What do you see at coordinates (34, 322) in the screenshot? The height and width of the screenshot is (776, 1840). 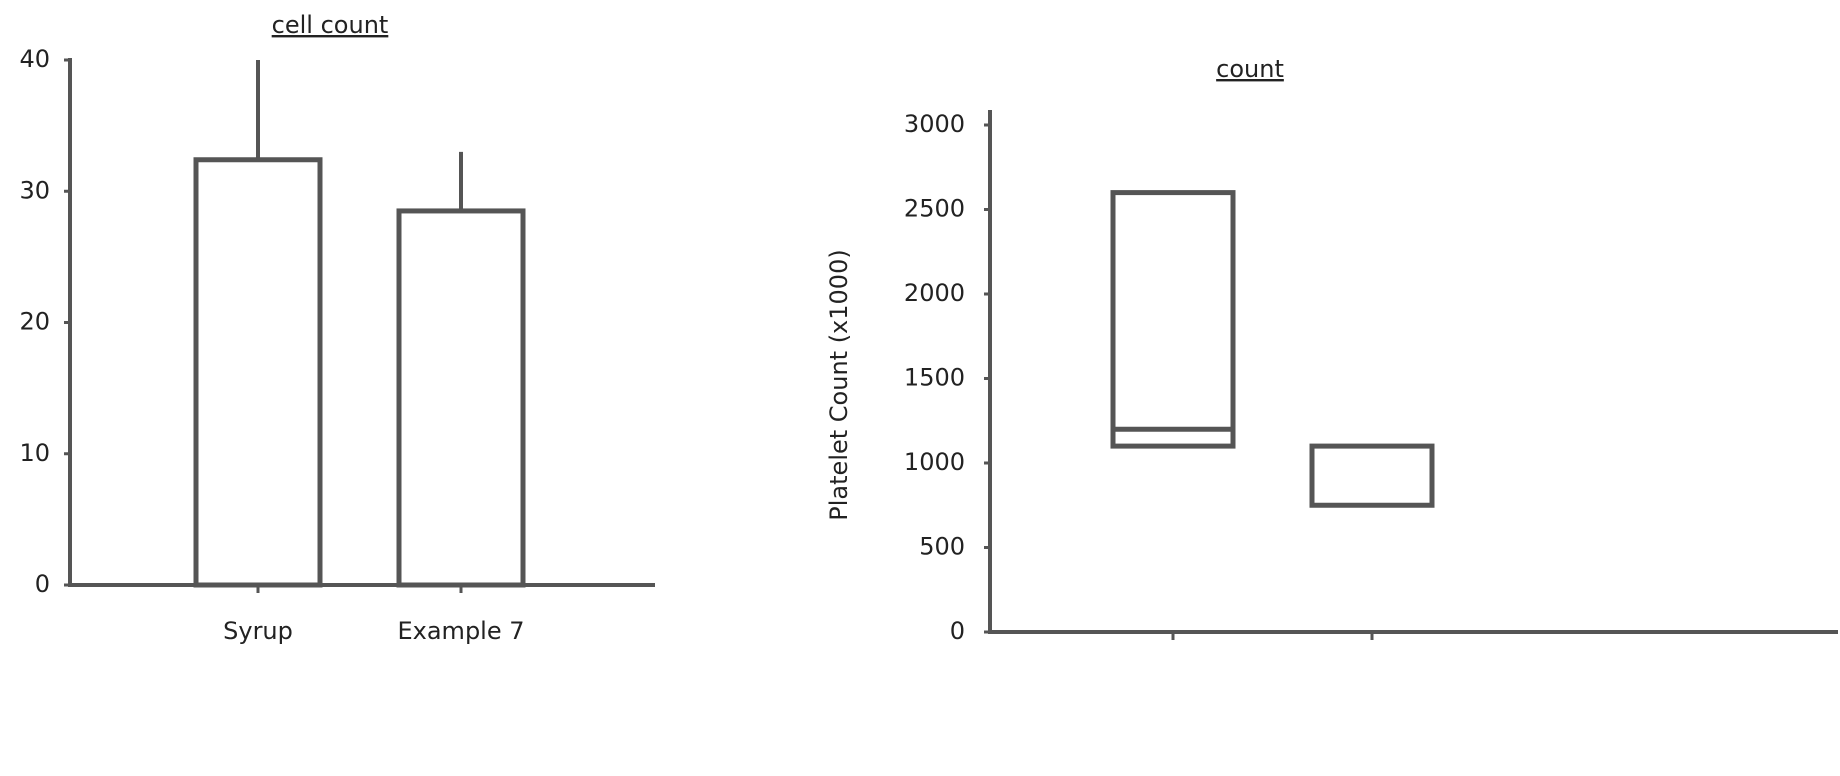 I see `y-tick-label: 20` at bounding box center [34, 322].